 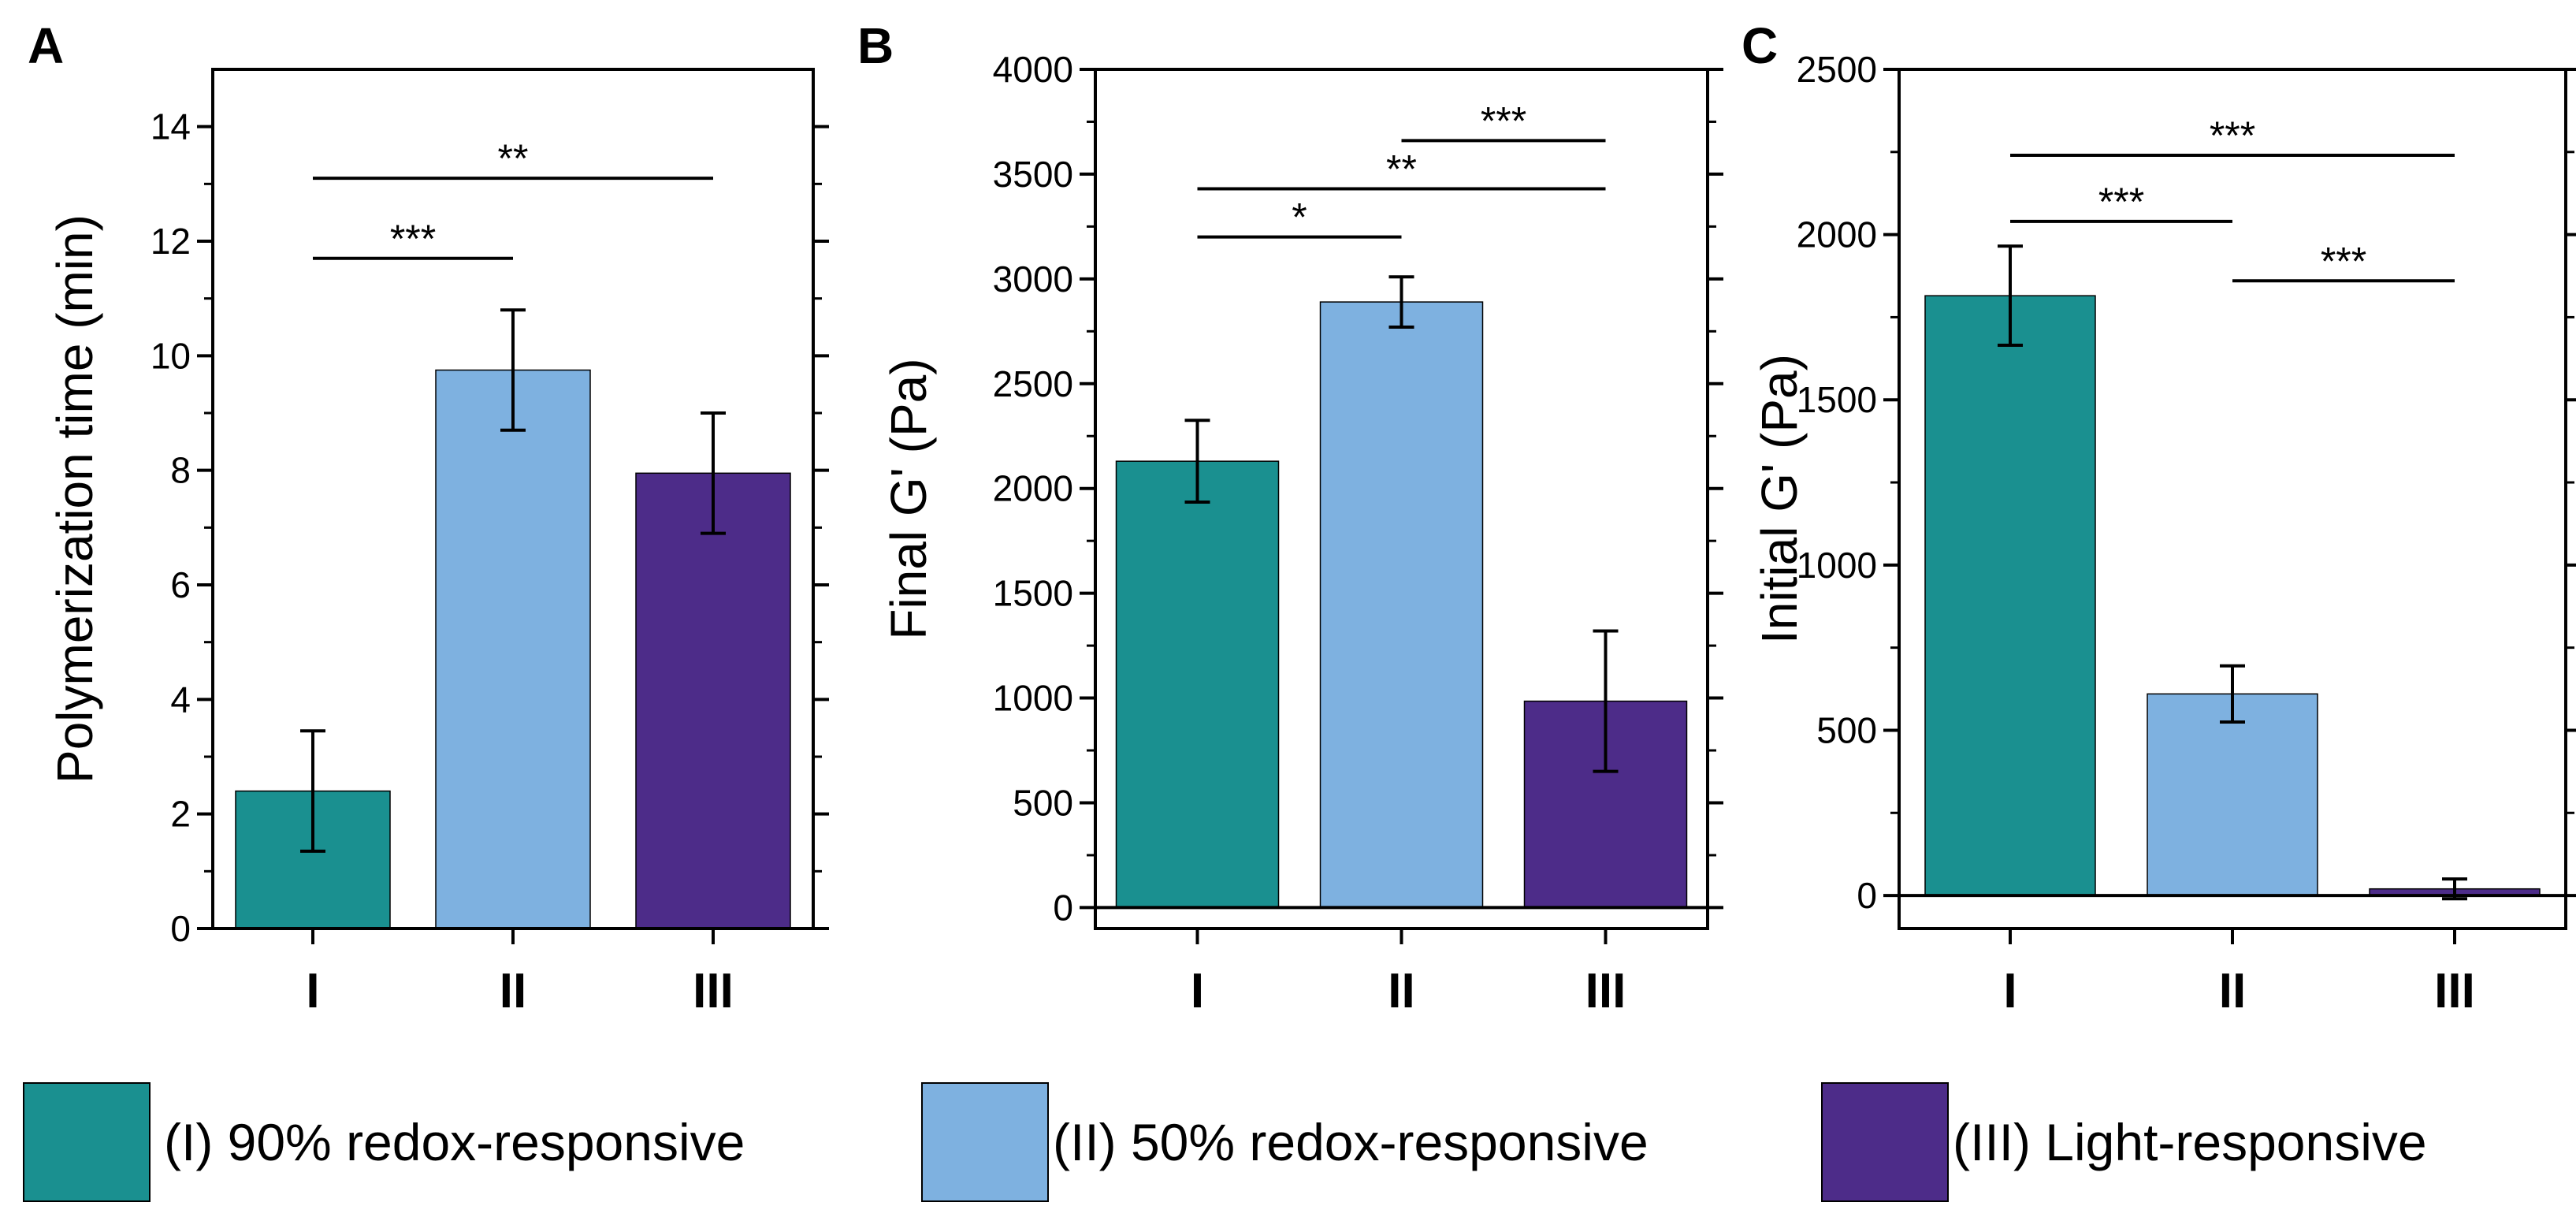 I want to click on legend-item-2: (II) 50% redox-responsive, so click(x=1285, y=1142).